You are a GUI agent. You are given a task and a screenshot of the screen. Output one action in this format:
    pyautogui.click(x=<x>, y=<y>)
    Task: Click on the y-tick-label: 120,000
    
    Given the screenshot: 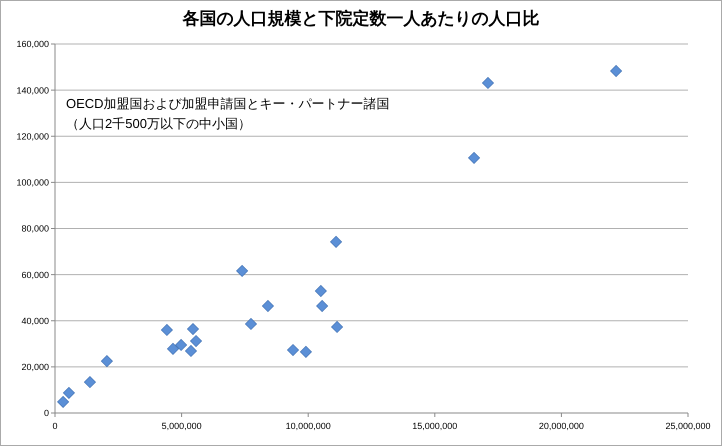 What is the action you would take?
    pyautogui.click(x=32, y=136)
    